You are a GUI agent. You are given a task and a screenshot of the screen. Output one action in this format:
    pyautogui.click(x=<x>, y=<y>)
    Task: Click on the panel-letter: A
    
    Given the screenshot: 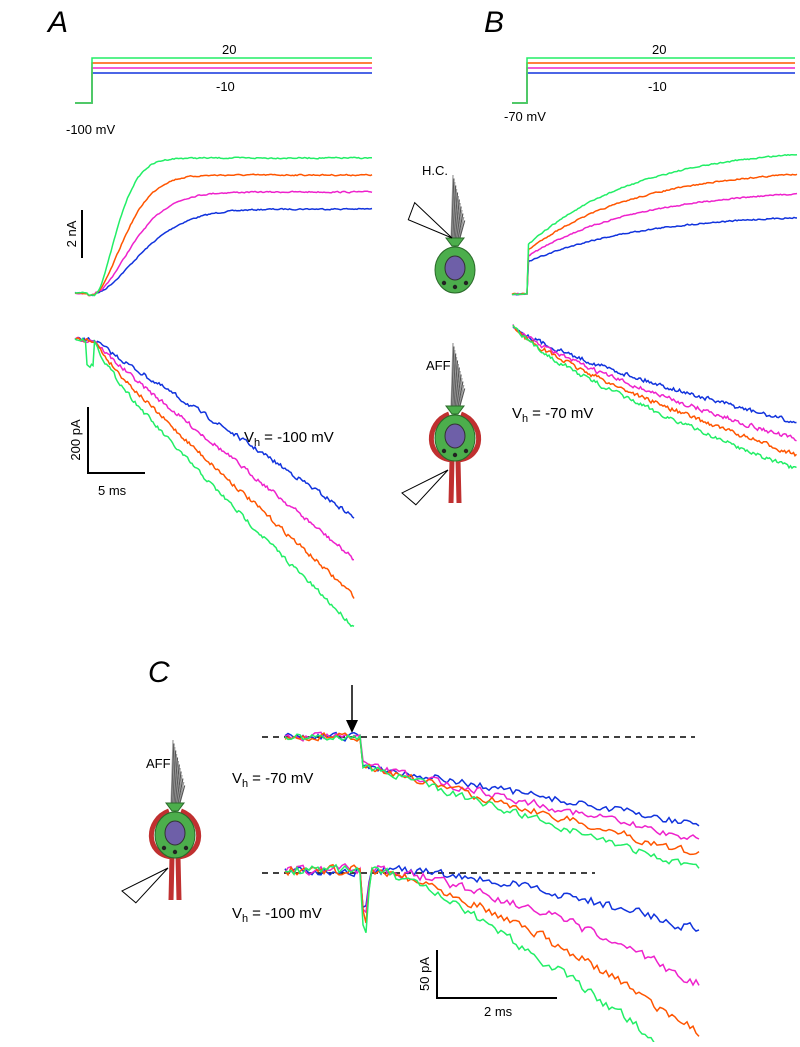 What is the action you would take?
    pyautogui.click(x=57, y=22)
    